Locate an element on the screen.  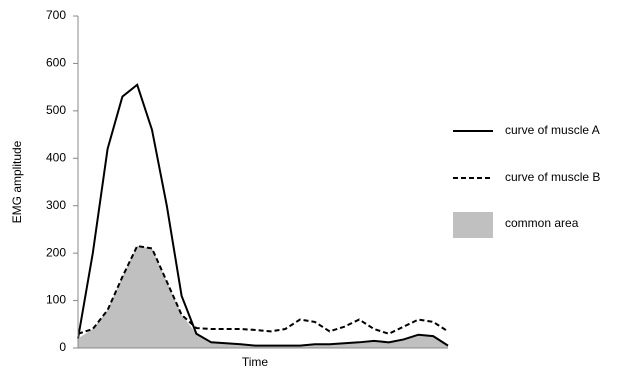
legend-label: curve of muscle B is located at coordinates (552, 177).